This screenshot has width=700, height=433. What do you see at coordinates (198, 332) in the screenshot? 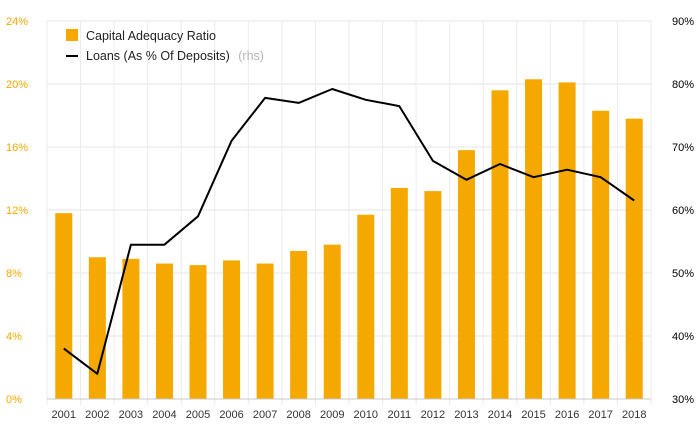
I see `bar-2005` at bounding box center [198, 332].